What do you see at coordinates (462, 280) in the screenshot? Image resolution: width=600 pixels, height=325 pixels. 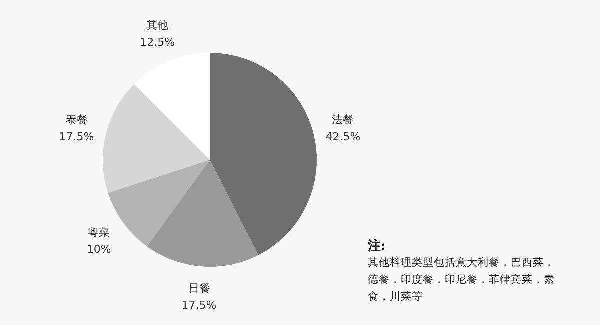 I see `text: 其他料理类型包括意大利餐，巴西菜，德餐，印度餐，印尼餐，菲律宾菜，素食，川菜等` at bounding box center [462, 280].